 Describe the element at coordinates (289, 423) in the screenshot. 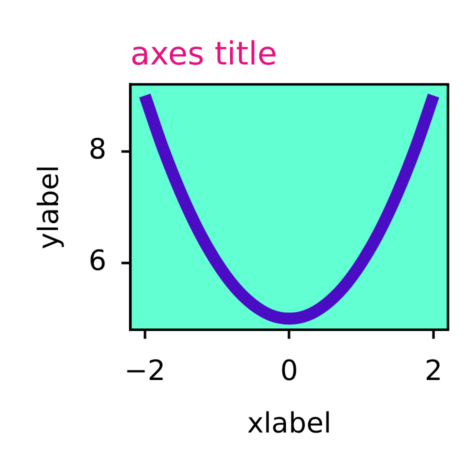

I see `x-axis-title: xlabel` at that location.